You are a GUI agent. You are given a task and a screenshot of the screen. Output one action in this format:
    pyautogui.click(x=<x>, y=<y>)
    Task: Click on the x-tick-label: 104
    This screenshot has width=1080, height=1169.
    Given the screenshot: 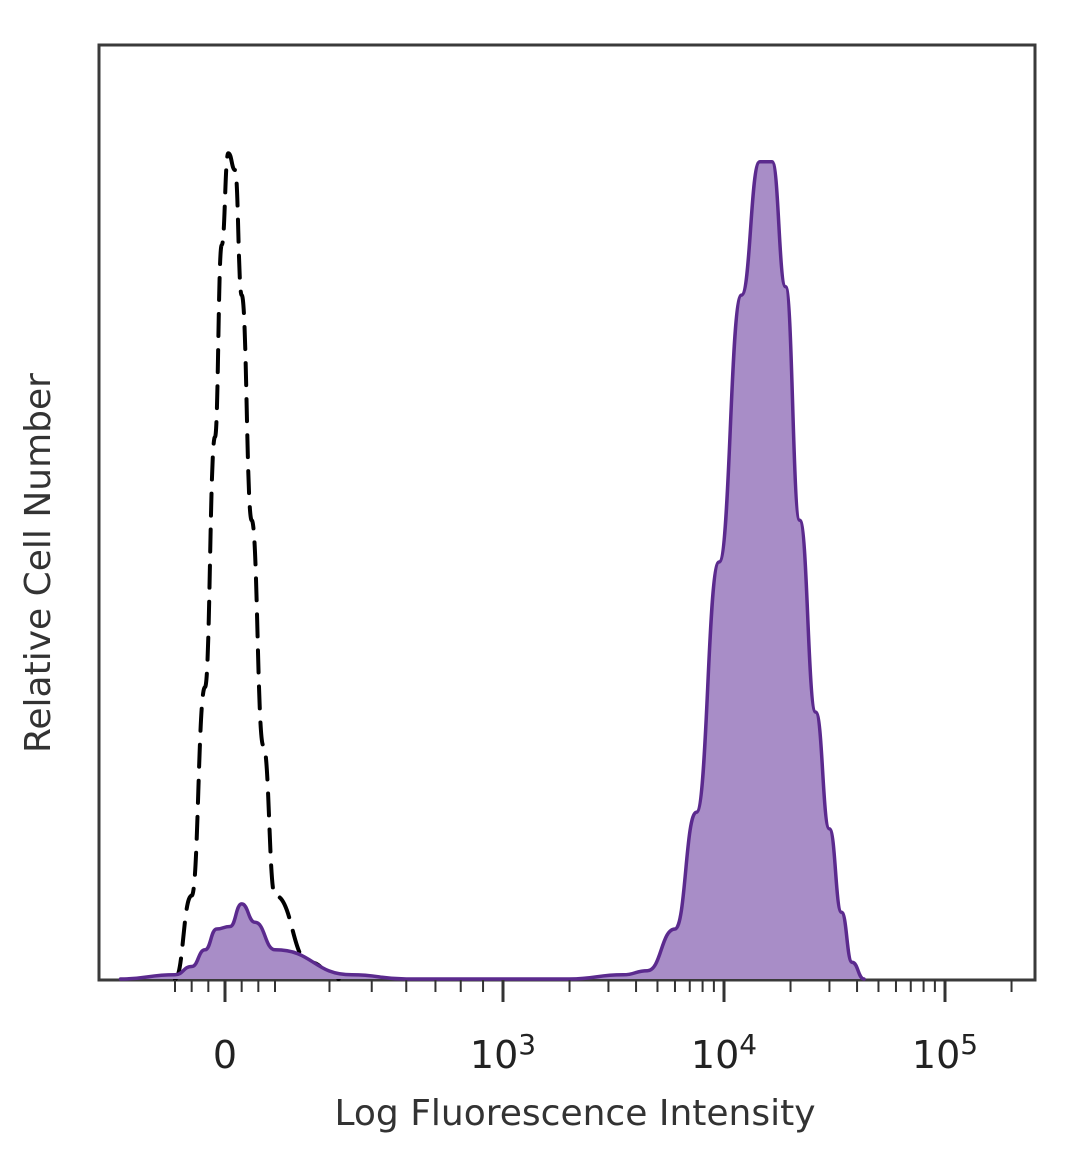 What is the action you would take?
    pyautogui.click(x=724, y=1052)
    